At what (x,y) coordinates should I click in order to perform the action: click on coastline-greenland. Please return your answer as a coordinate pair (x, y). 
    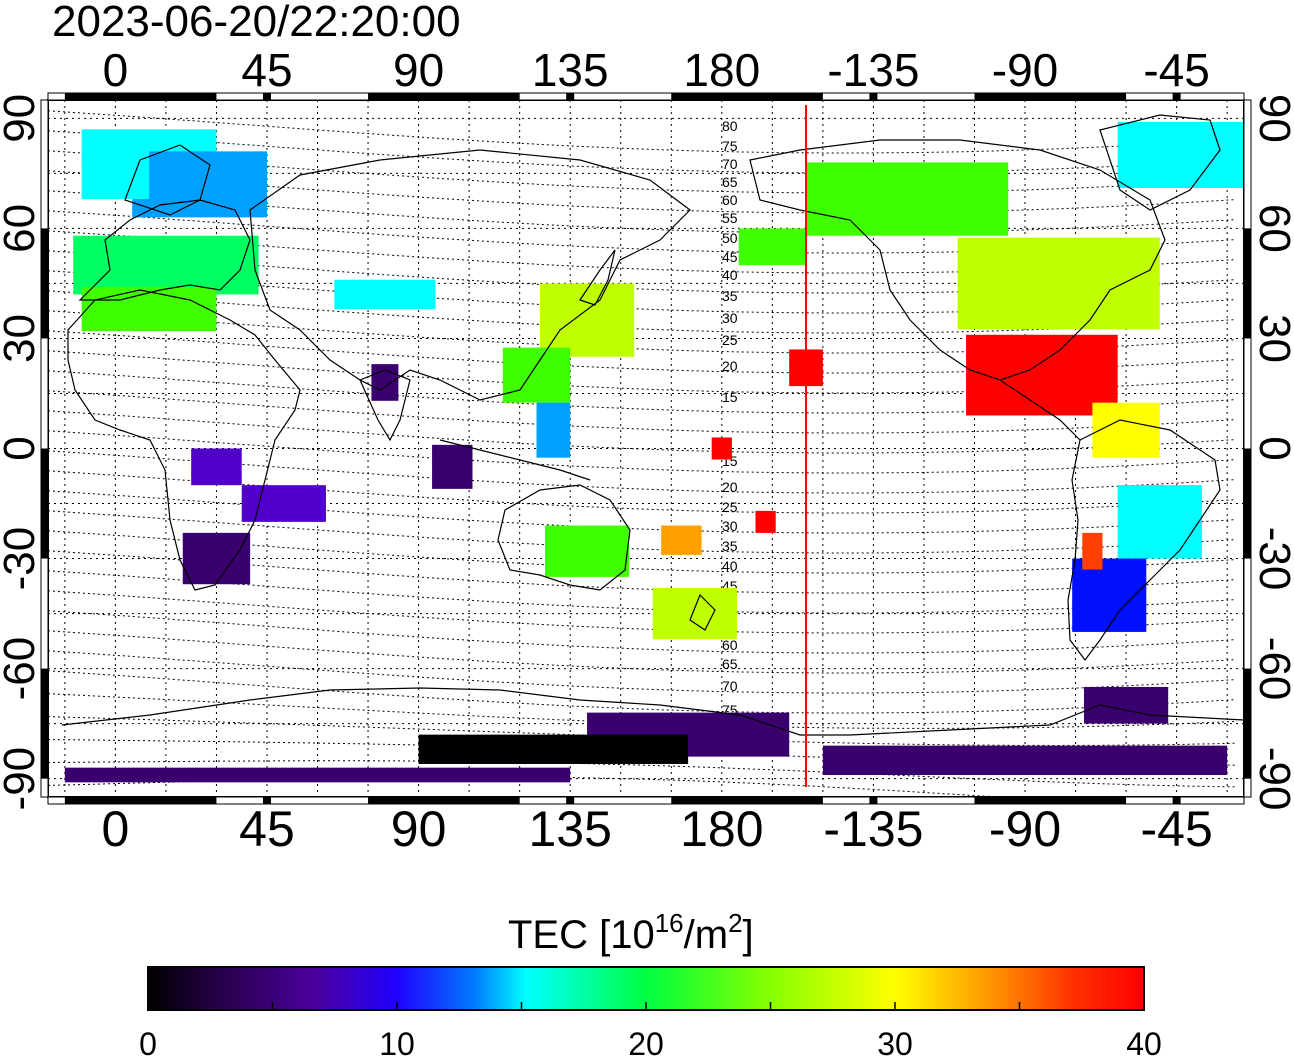
    Looking at the image, I should click on (1160, 162).